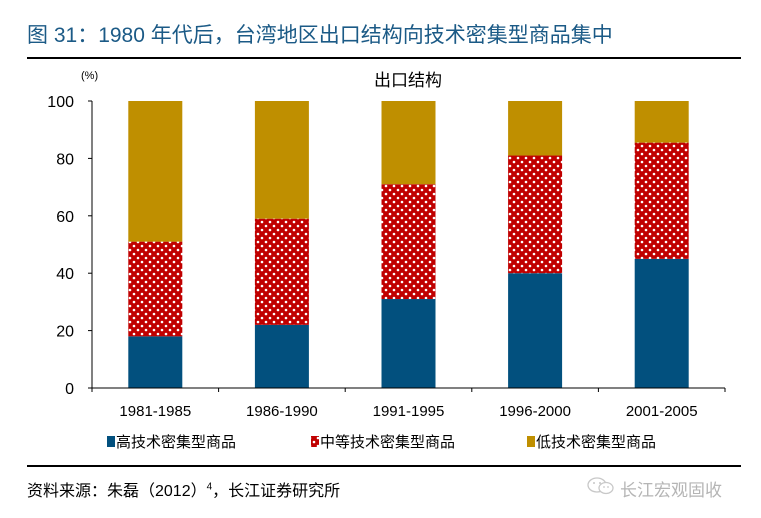  I want to click on x-tick-label: 1996-2000, so click(535, 411).